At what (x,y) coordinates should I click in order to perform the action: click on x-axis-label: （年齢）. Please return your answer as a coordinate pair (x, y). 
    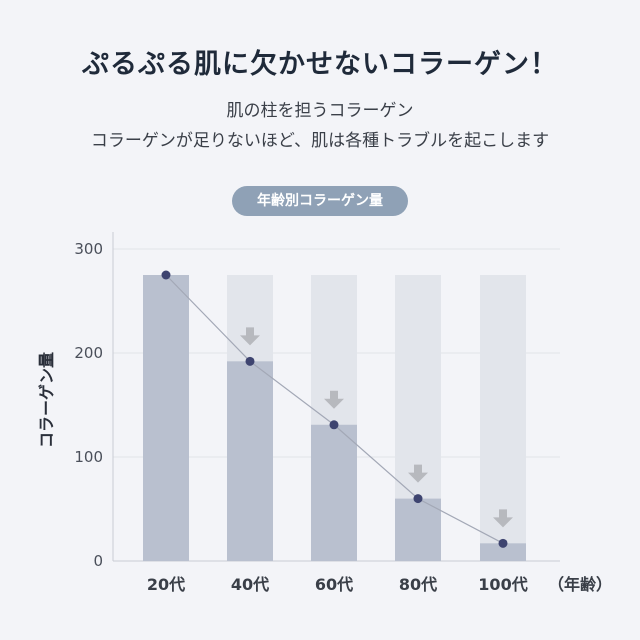
    Looking at the image, I should click on (580, 584).